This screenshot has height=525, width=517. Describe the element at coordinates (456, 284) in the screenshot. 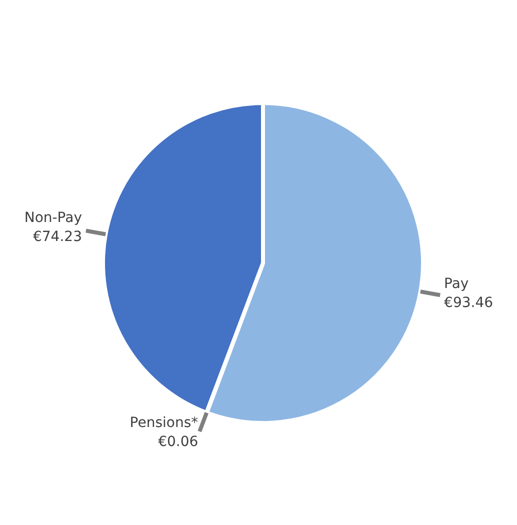

I see `slice-label: Pay` at that location.